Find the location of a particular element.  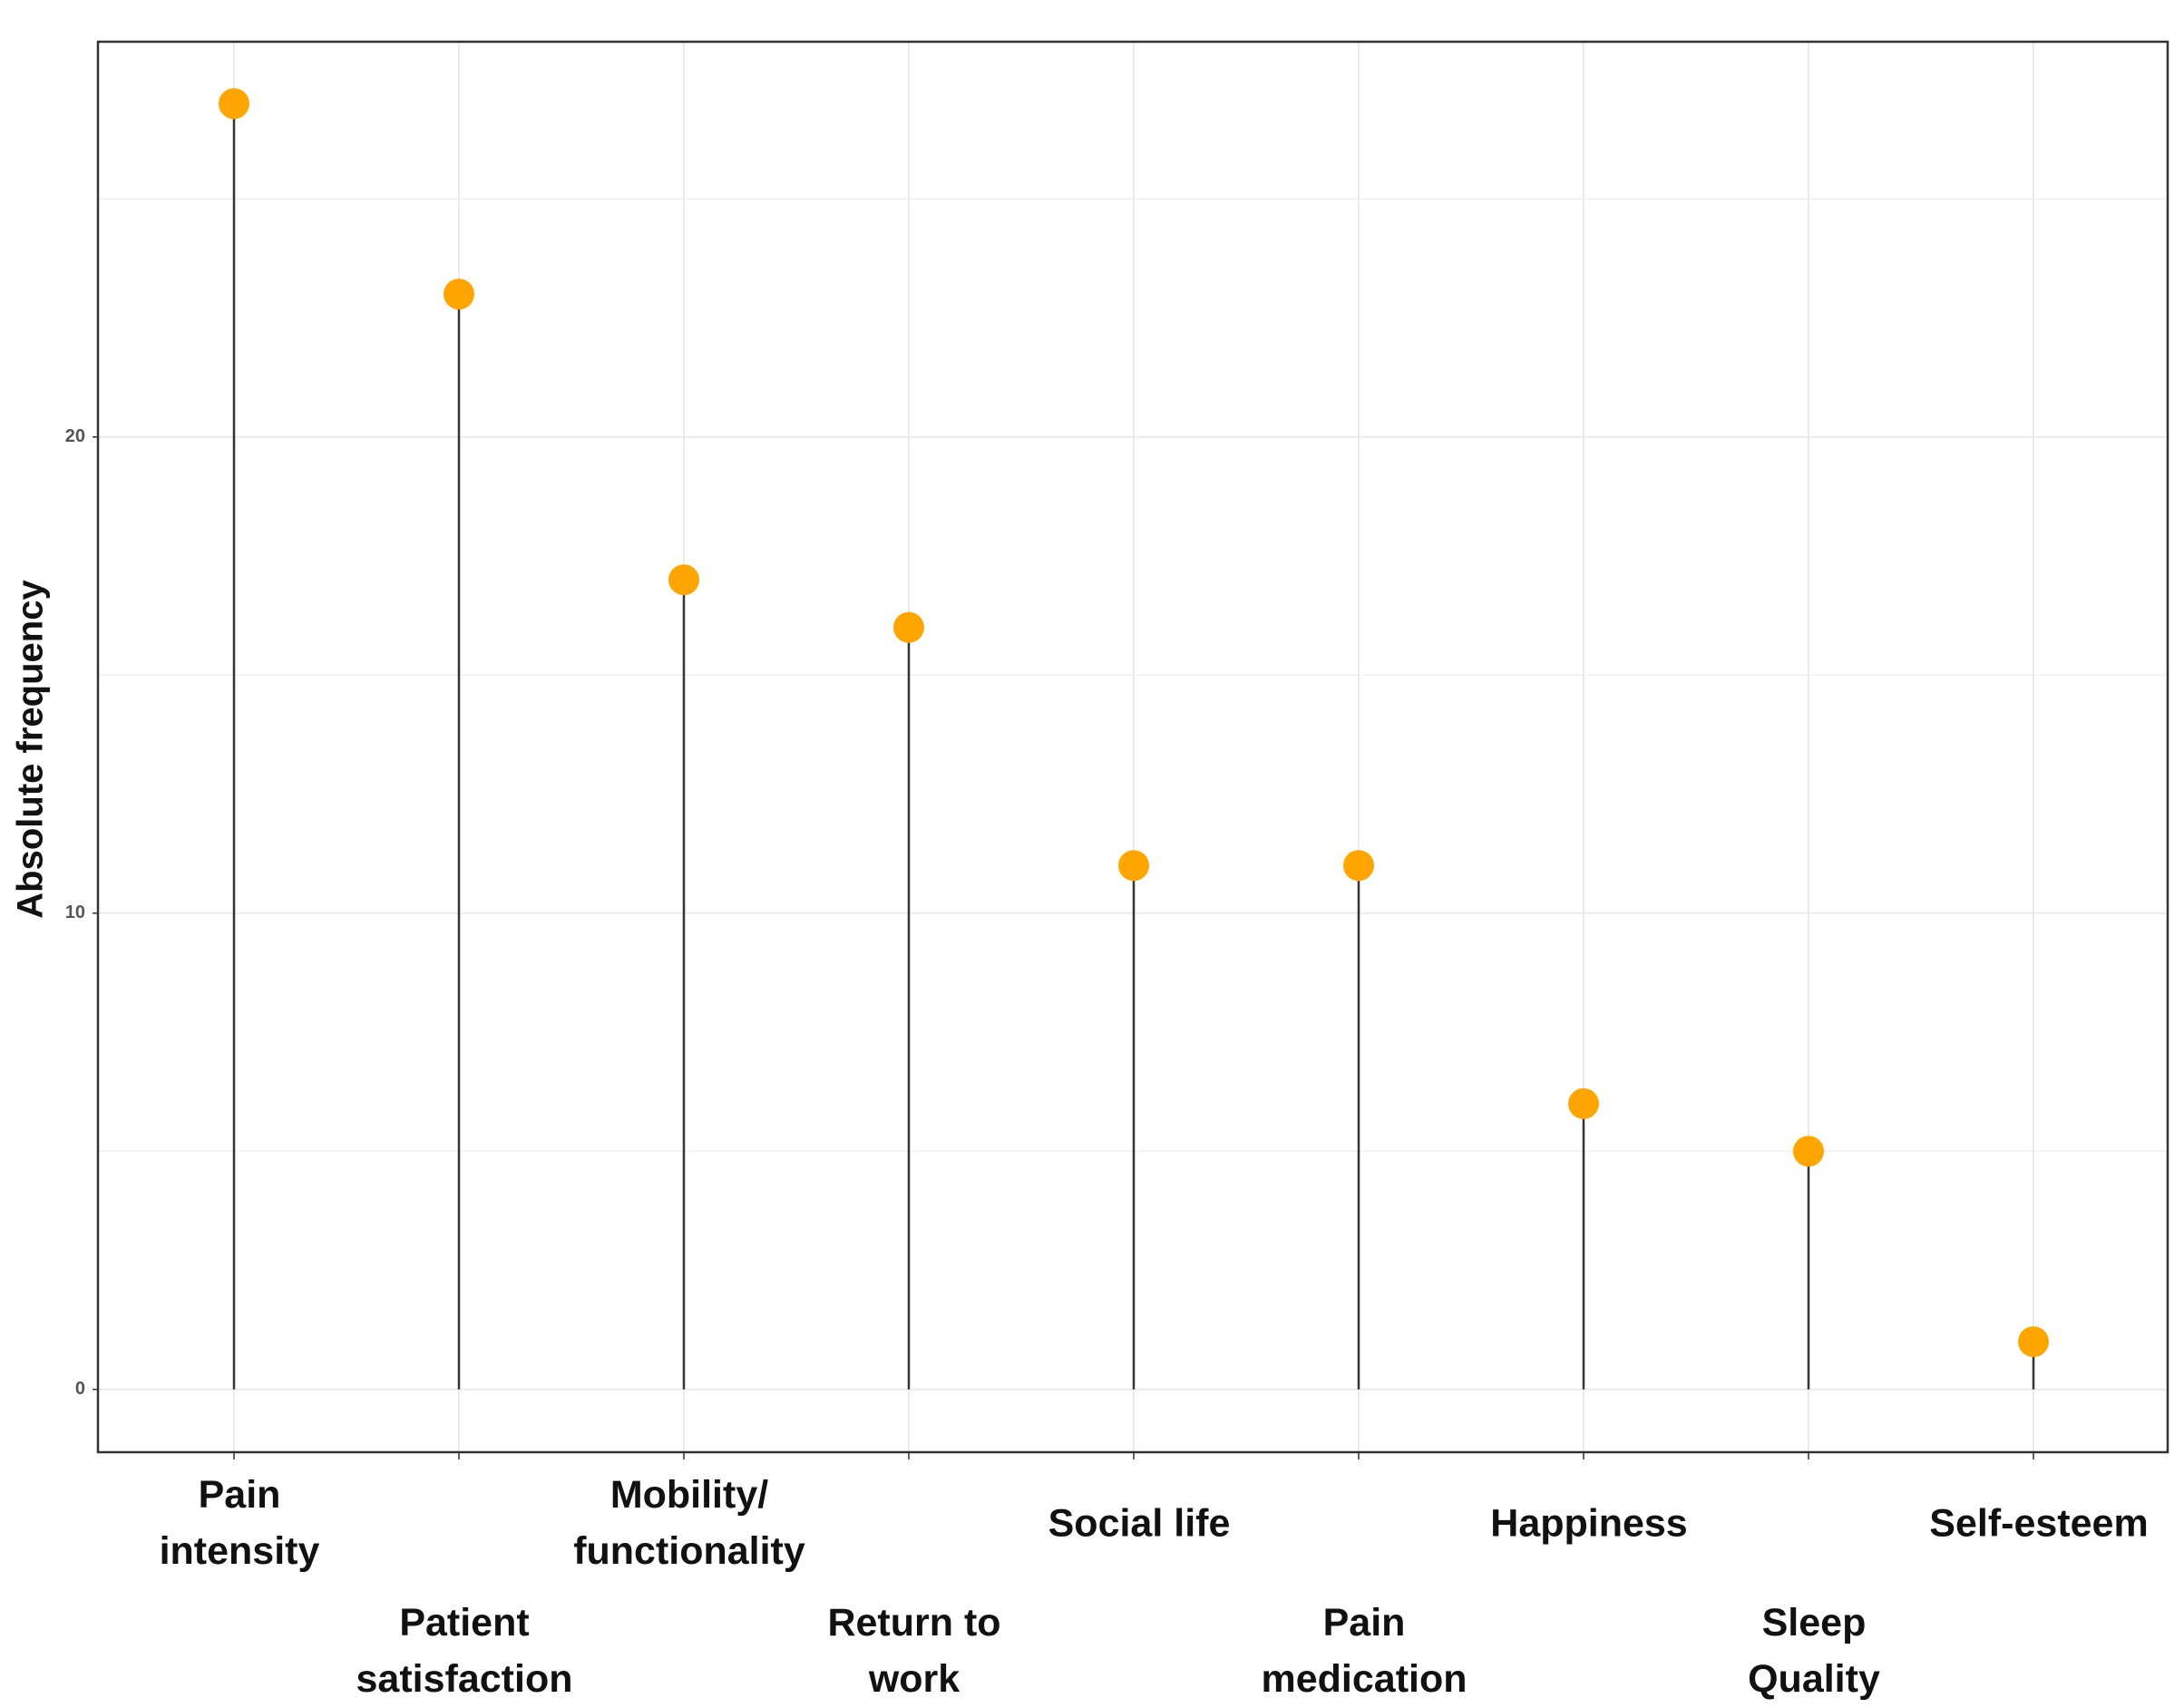

y-tick-label: 20 is located at coordinates (75, 436).